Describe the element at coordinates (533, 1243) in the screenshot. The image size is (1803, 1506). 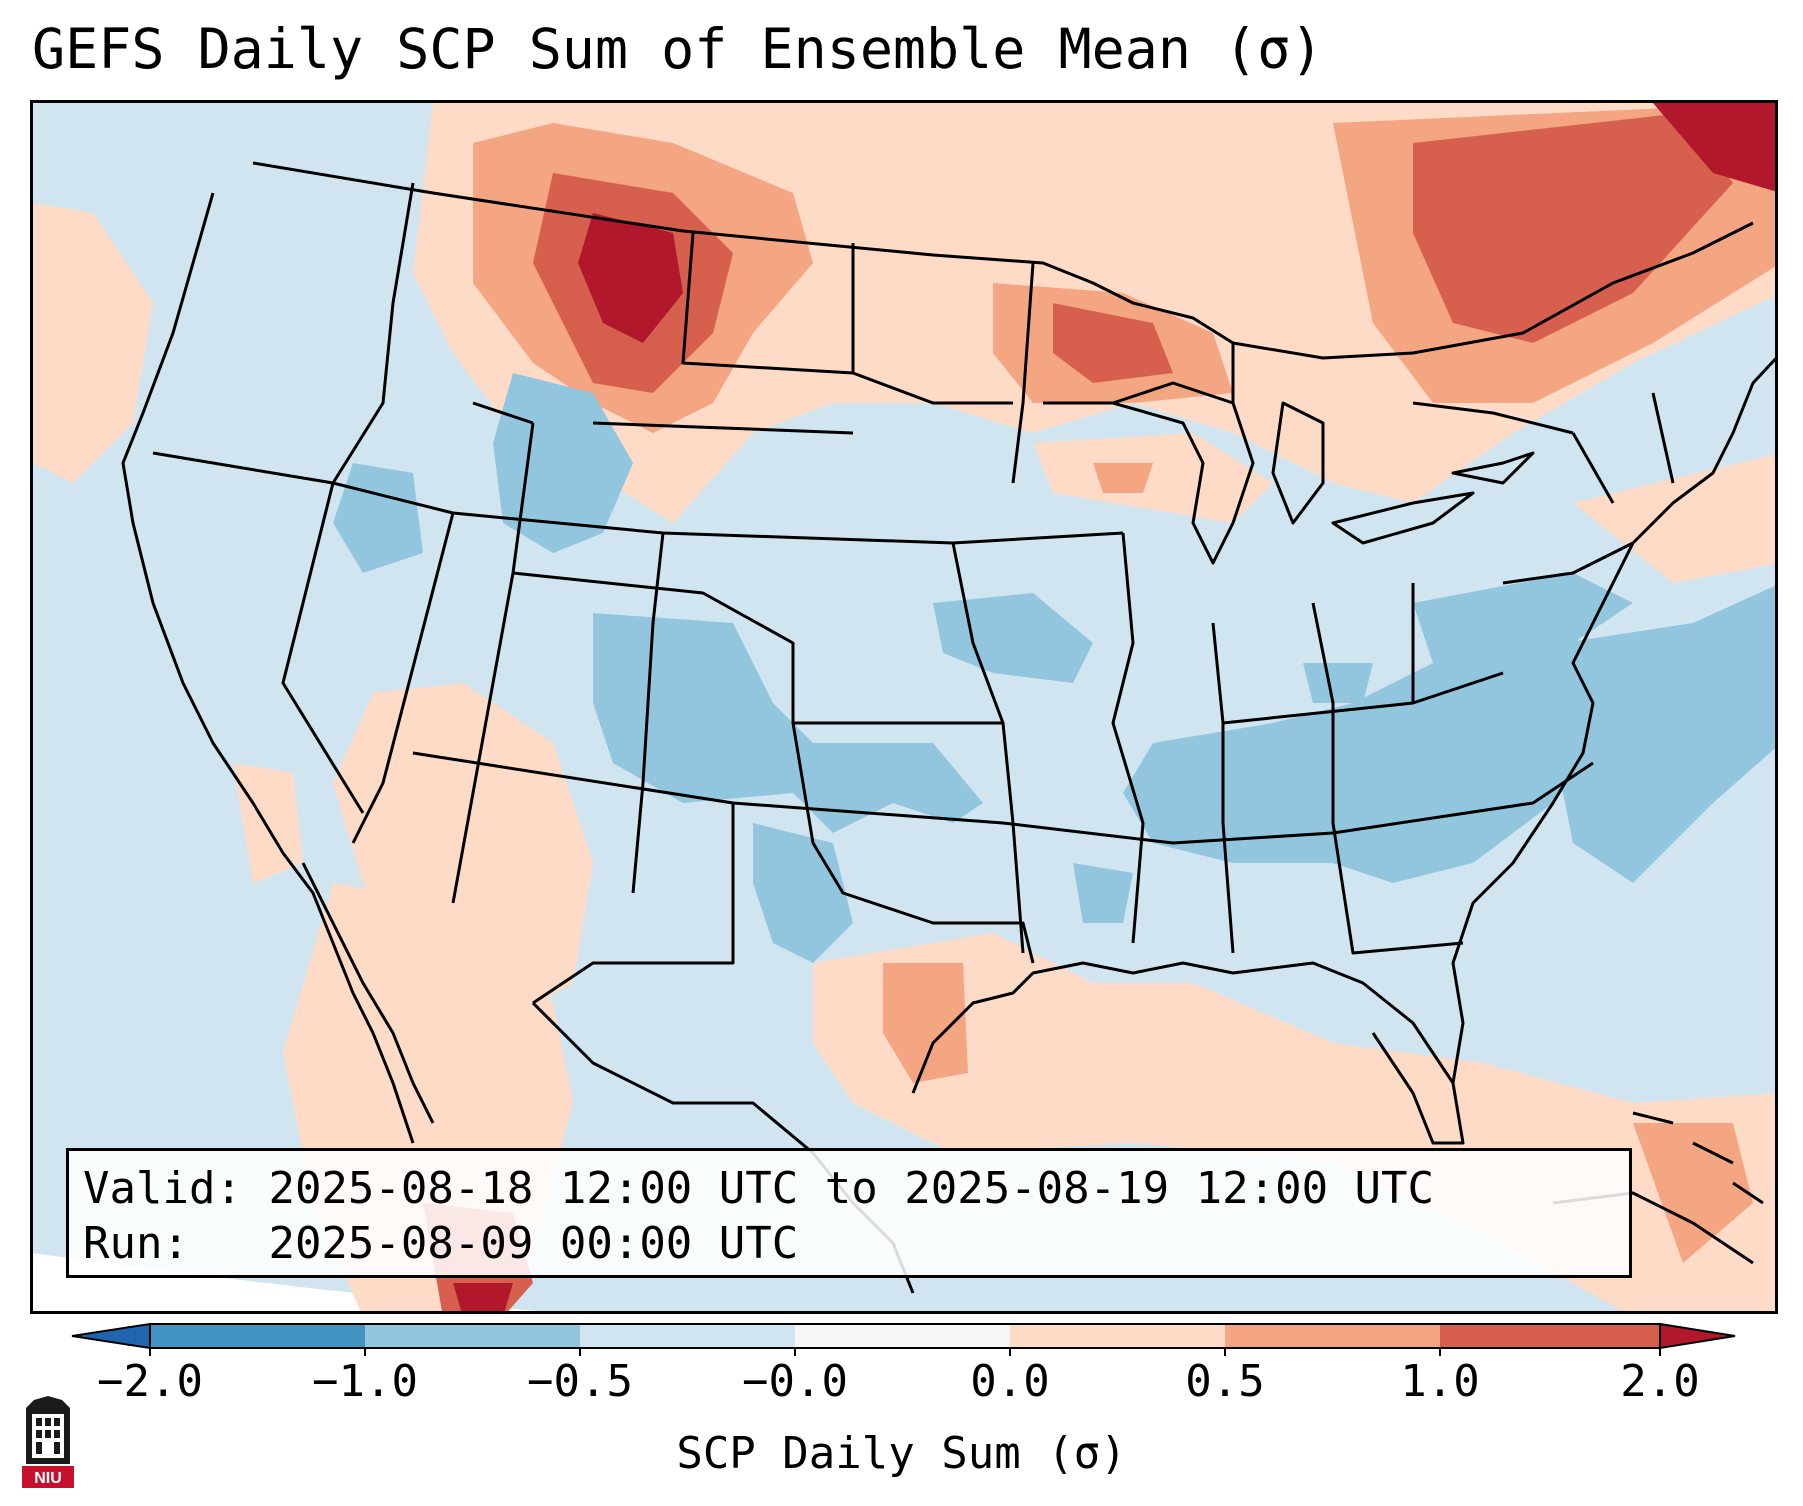
I see `run-value: 2025-08-09 00:00 UTC` at that location.